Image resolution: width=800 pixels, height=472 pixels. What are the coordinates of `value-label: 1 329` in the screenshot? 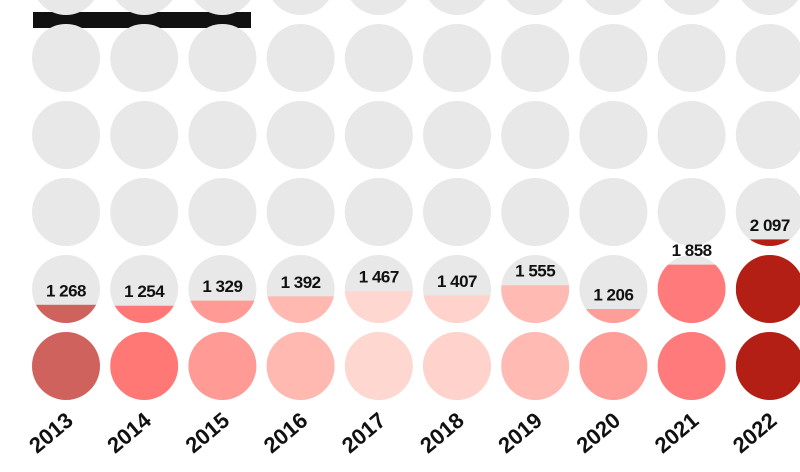 It's located at (222, 286).